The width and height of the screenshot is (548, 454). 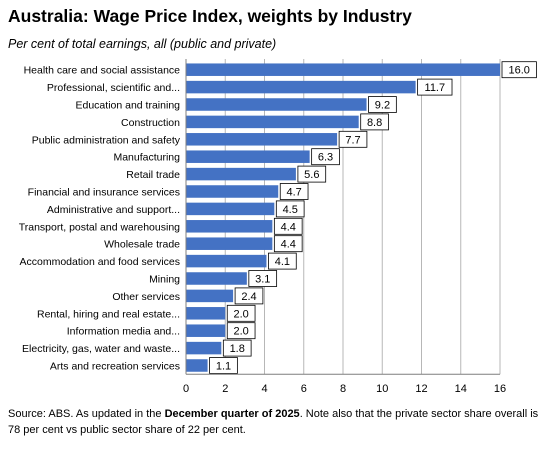 I want to click on data-label: 2.4, so click(x=248, y=297).